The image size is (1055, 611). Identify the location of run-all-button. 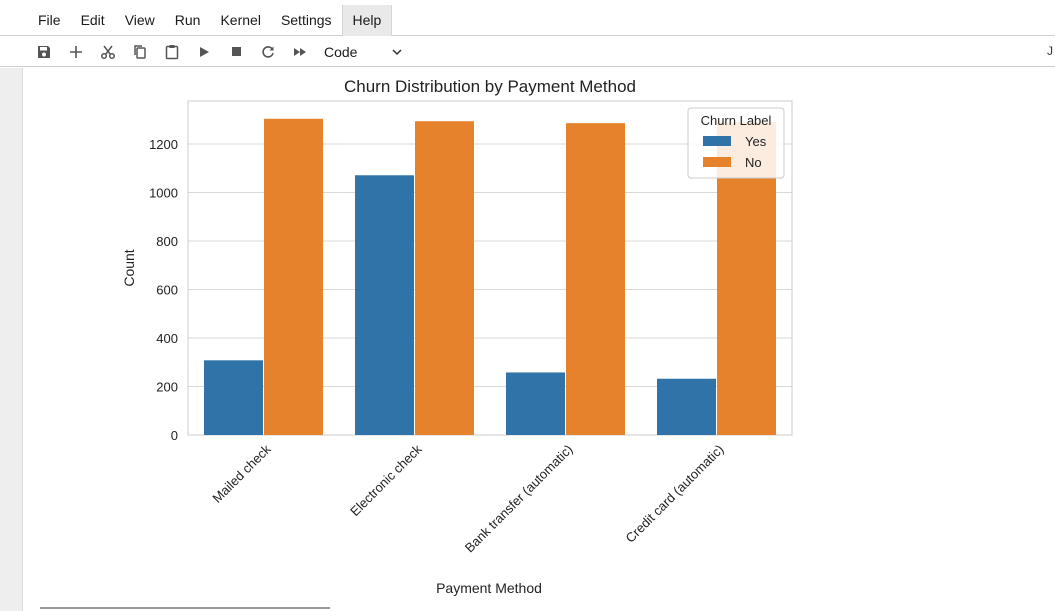
(300, 52).